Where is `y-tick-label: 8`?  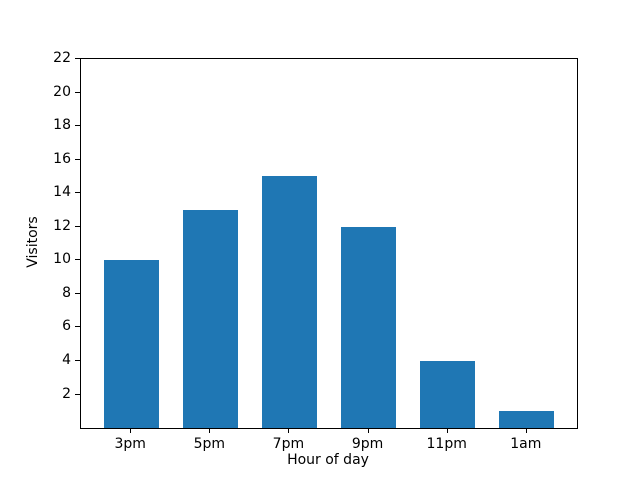 y-tick-label: 8 is located at coordinates (66, 292).